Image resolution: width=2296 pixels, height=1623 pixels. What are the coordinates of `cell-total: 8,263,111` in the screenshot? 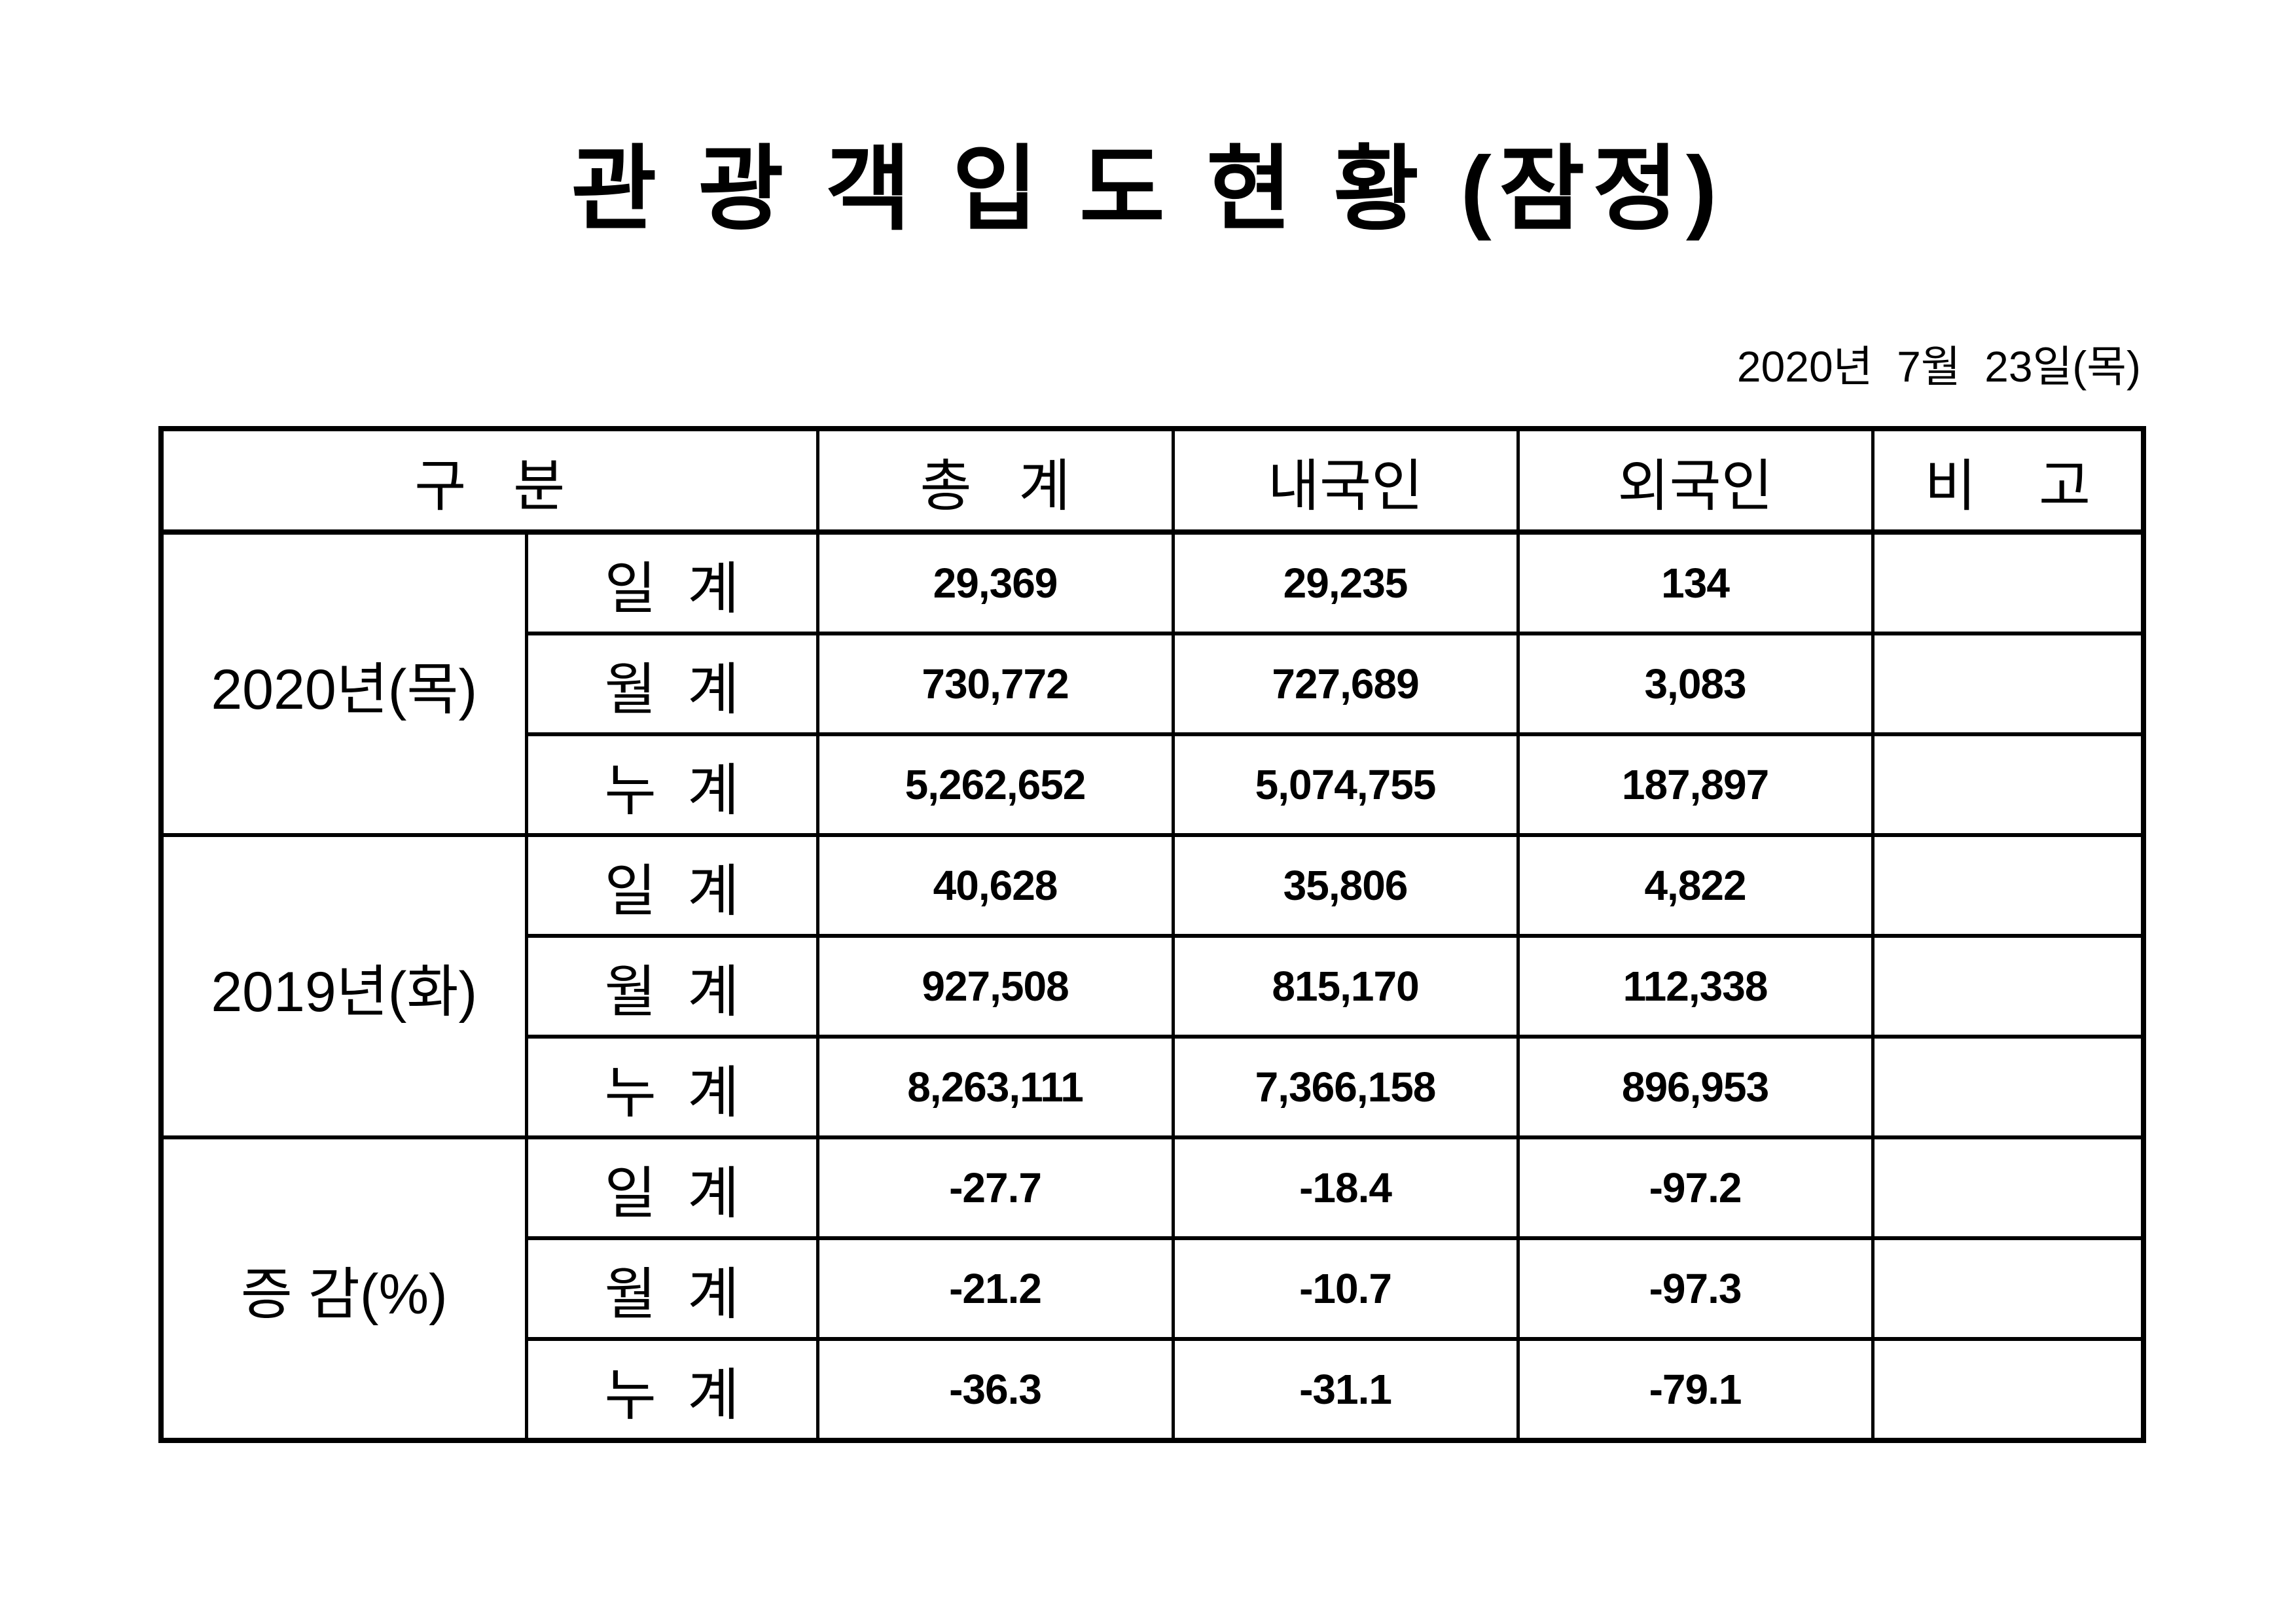 It's located at (995, 1087).